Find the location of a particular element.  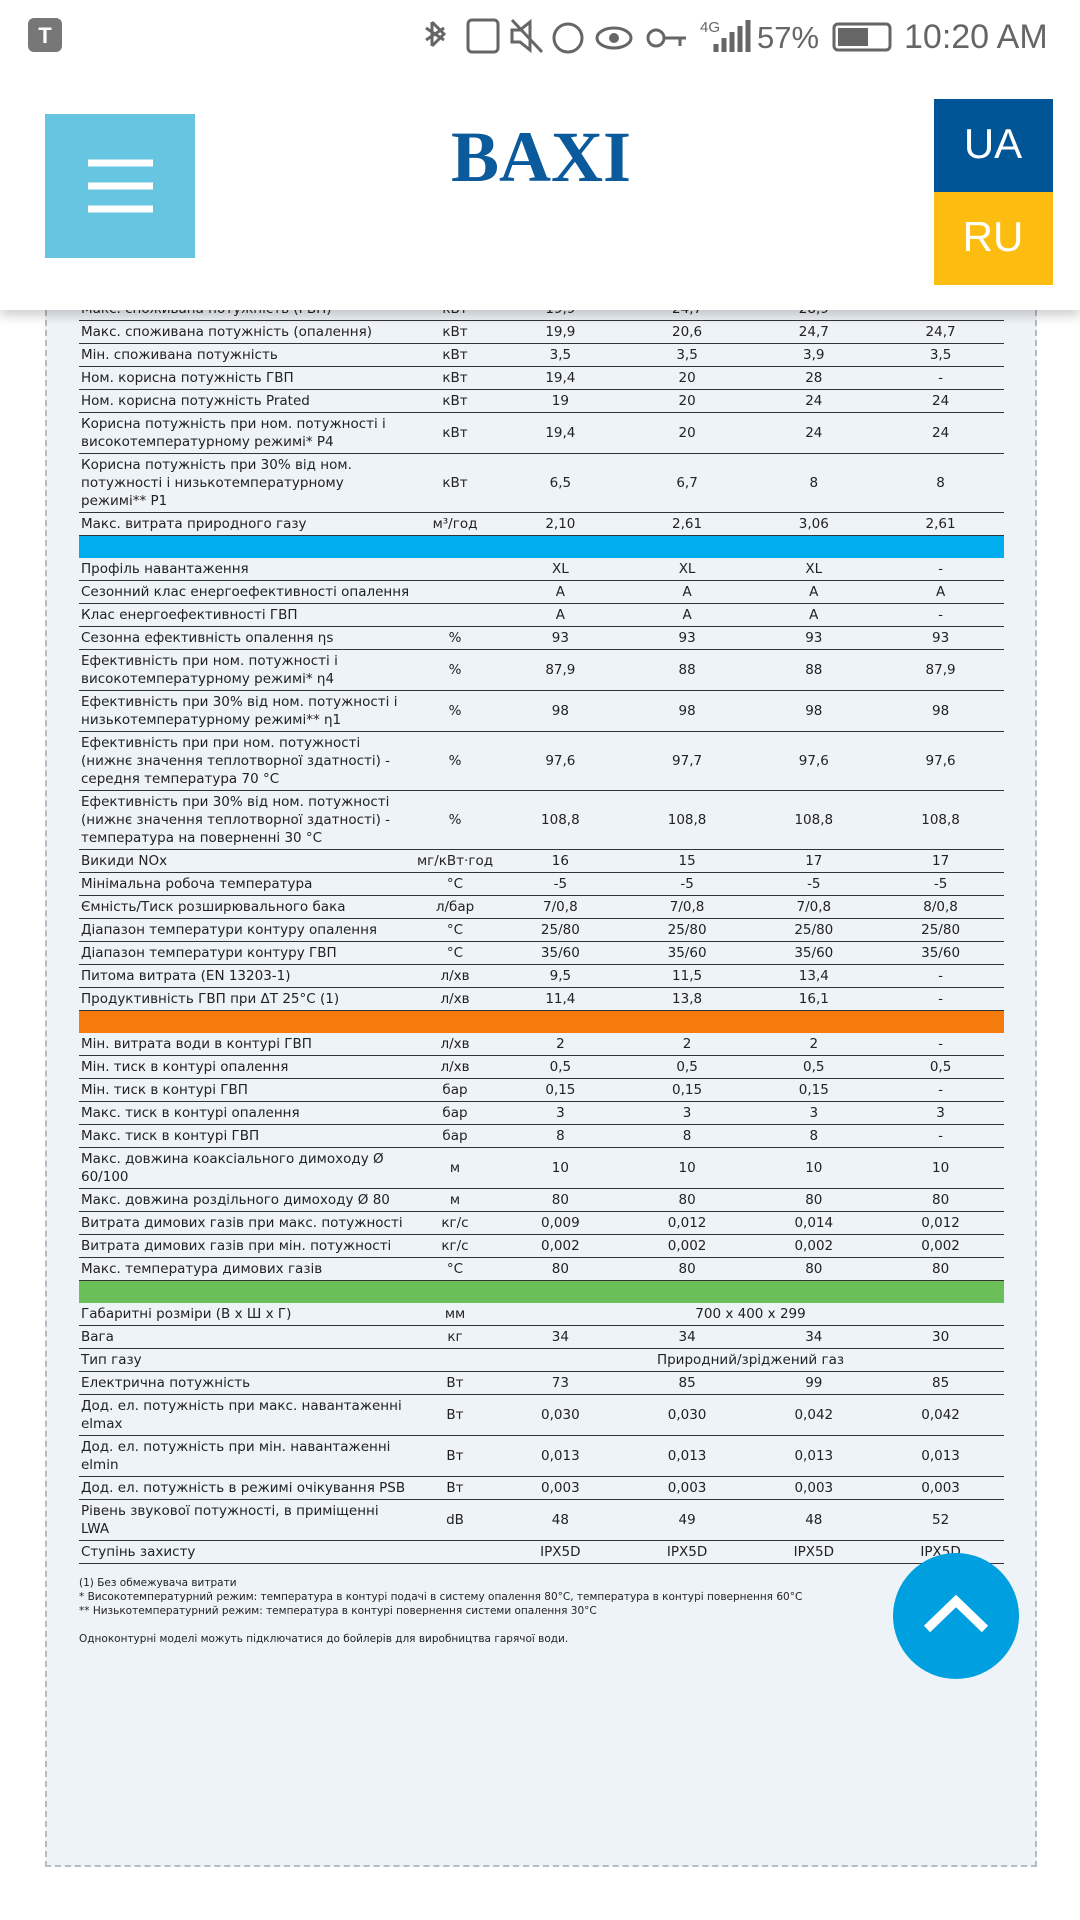

param-value: 16 is located at coordinates (560, 861).